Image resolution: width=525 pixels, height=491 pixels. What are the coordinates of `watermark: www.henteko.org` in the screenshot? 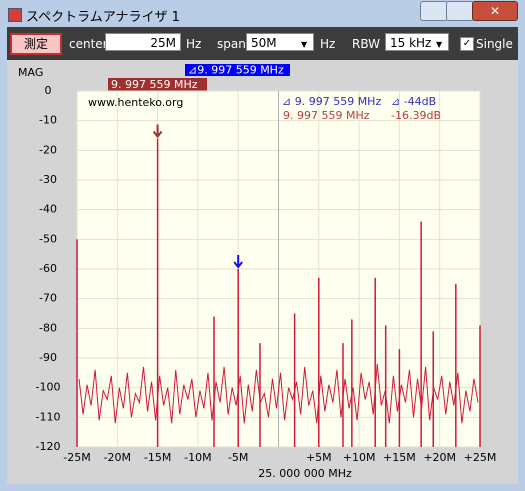 It's located at (135, 102).